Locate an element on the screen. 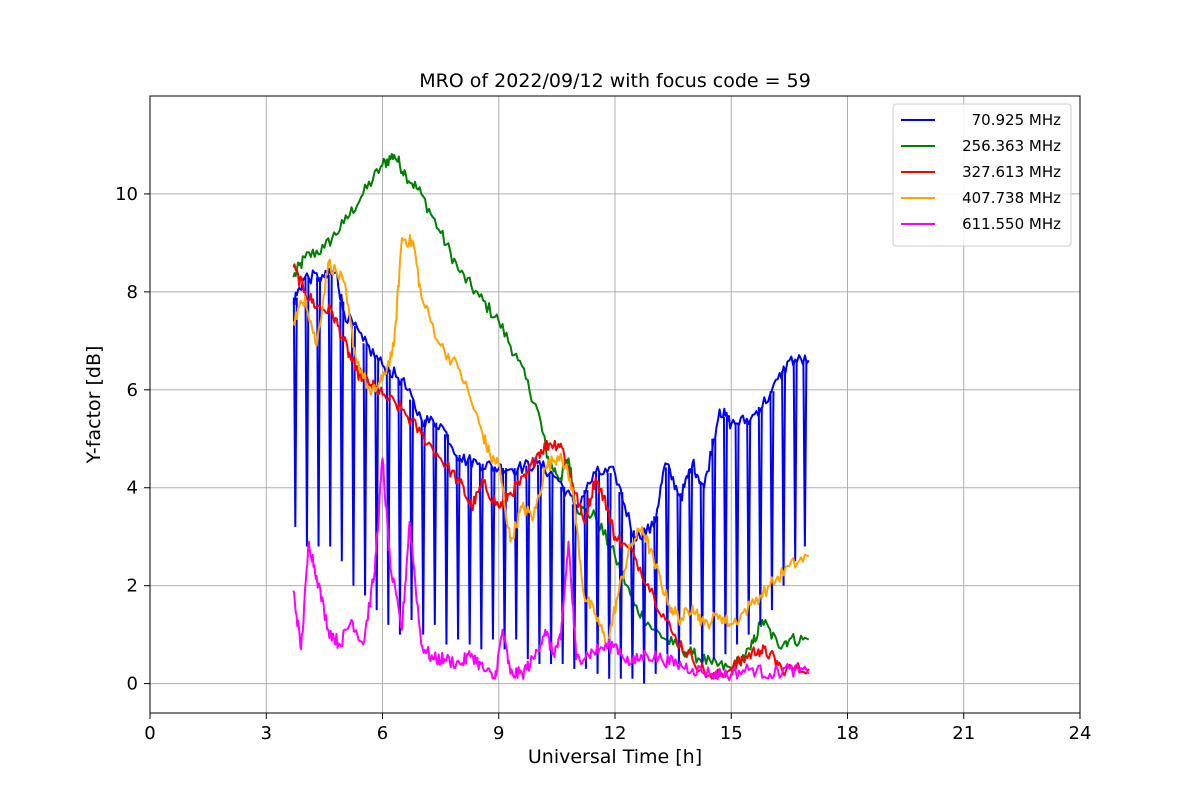 The width and height of the screenshot is (1200, 800). y-axis: 0 2 4 6 8 10 is located at coordinates (132, 439).